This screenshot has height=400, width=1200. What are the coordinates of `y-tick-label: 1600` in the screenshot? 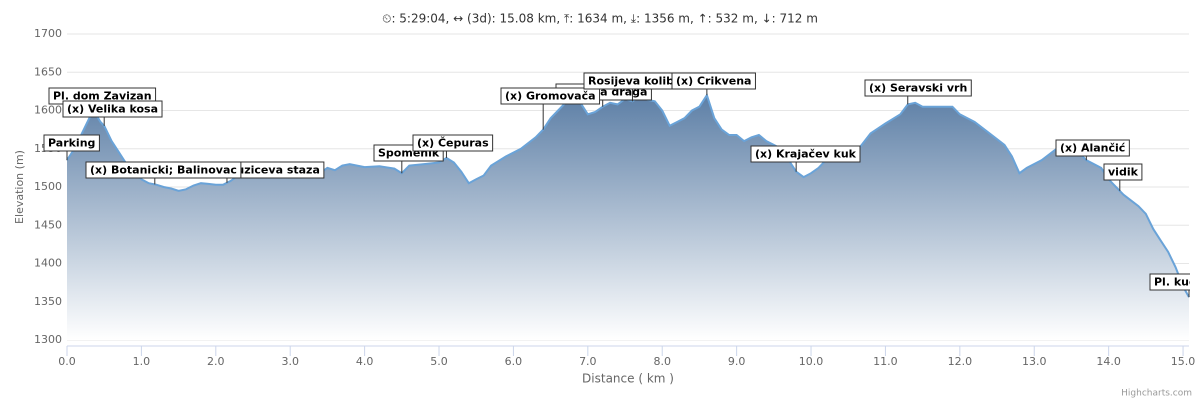 It's located at (48, 110).